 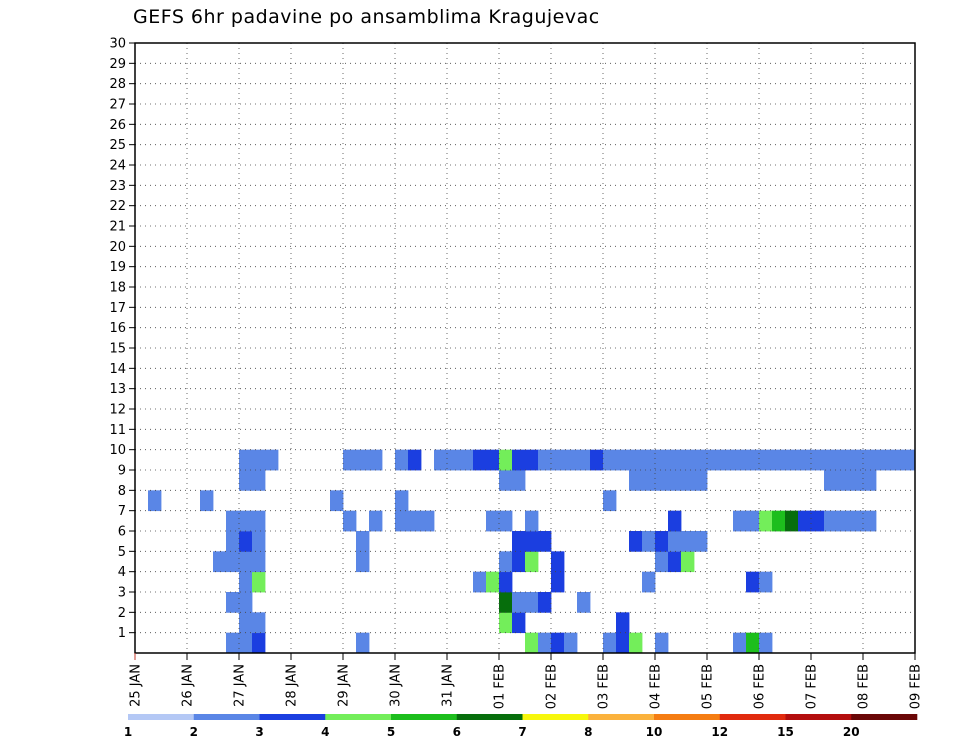 What do you see at coordinates (259, 732) in the screenshot?
I see `colorbar-label: 3` at bounding box center [259, 732].